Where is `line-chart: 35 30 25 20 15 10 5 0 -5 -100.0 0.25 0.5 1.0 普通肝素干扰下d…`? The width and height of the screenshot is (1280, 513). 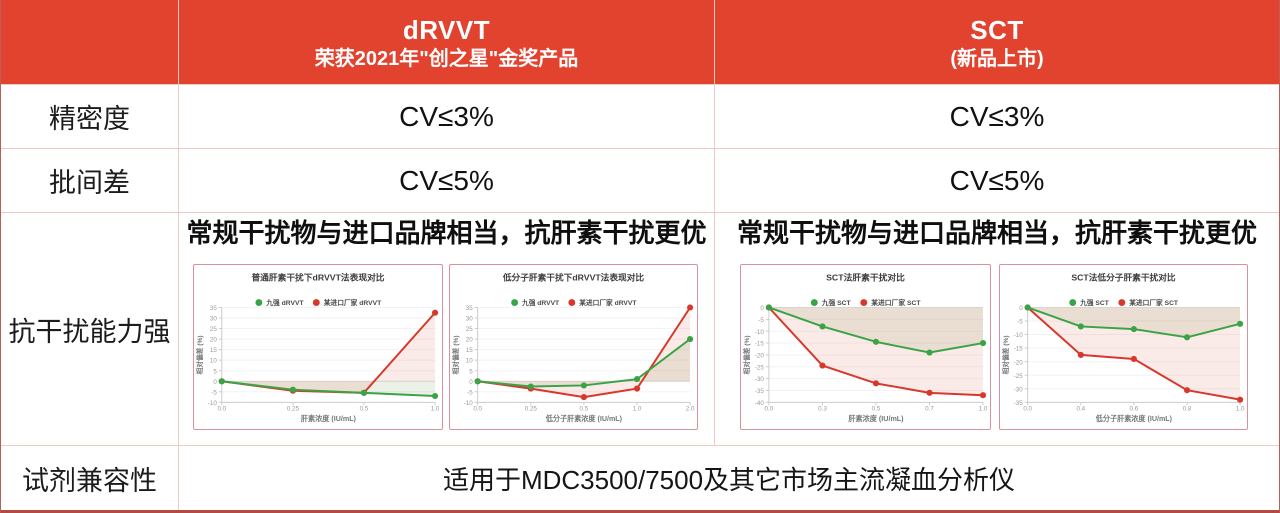
line-chart: 35 30 25 20 15 10 5 0 -5 -100.0 0.25 0.5 1.0 普通肝素干扰下d… is located at coordinates (317, 347).